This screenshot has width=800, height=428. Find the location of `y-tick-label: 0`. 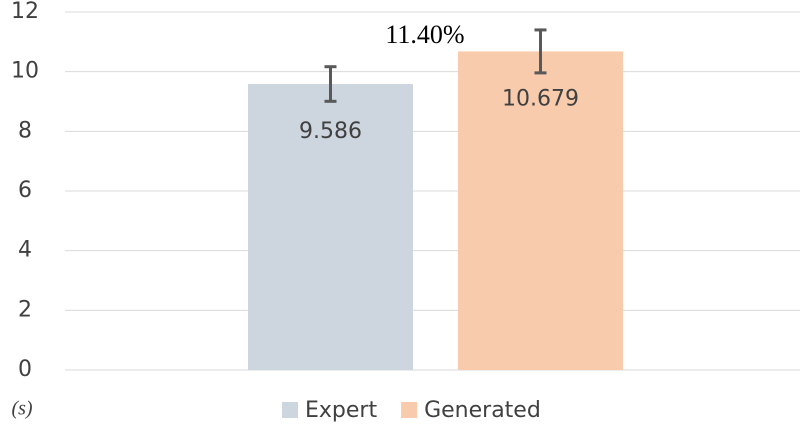

y-tick-label: 0 is located at coordinates (25, 369).